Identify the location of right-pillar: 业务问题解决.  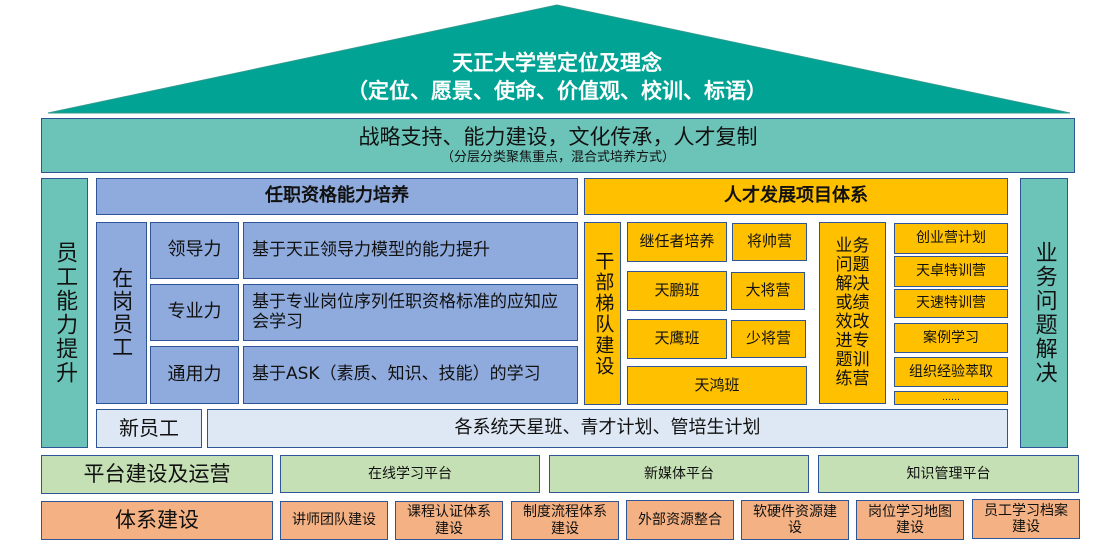
(1044, 313).